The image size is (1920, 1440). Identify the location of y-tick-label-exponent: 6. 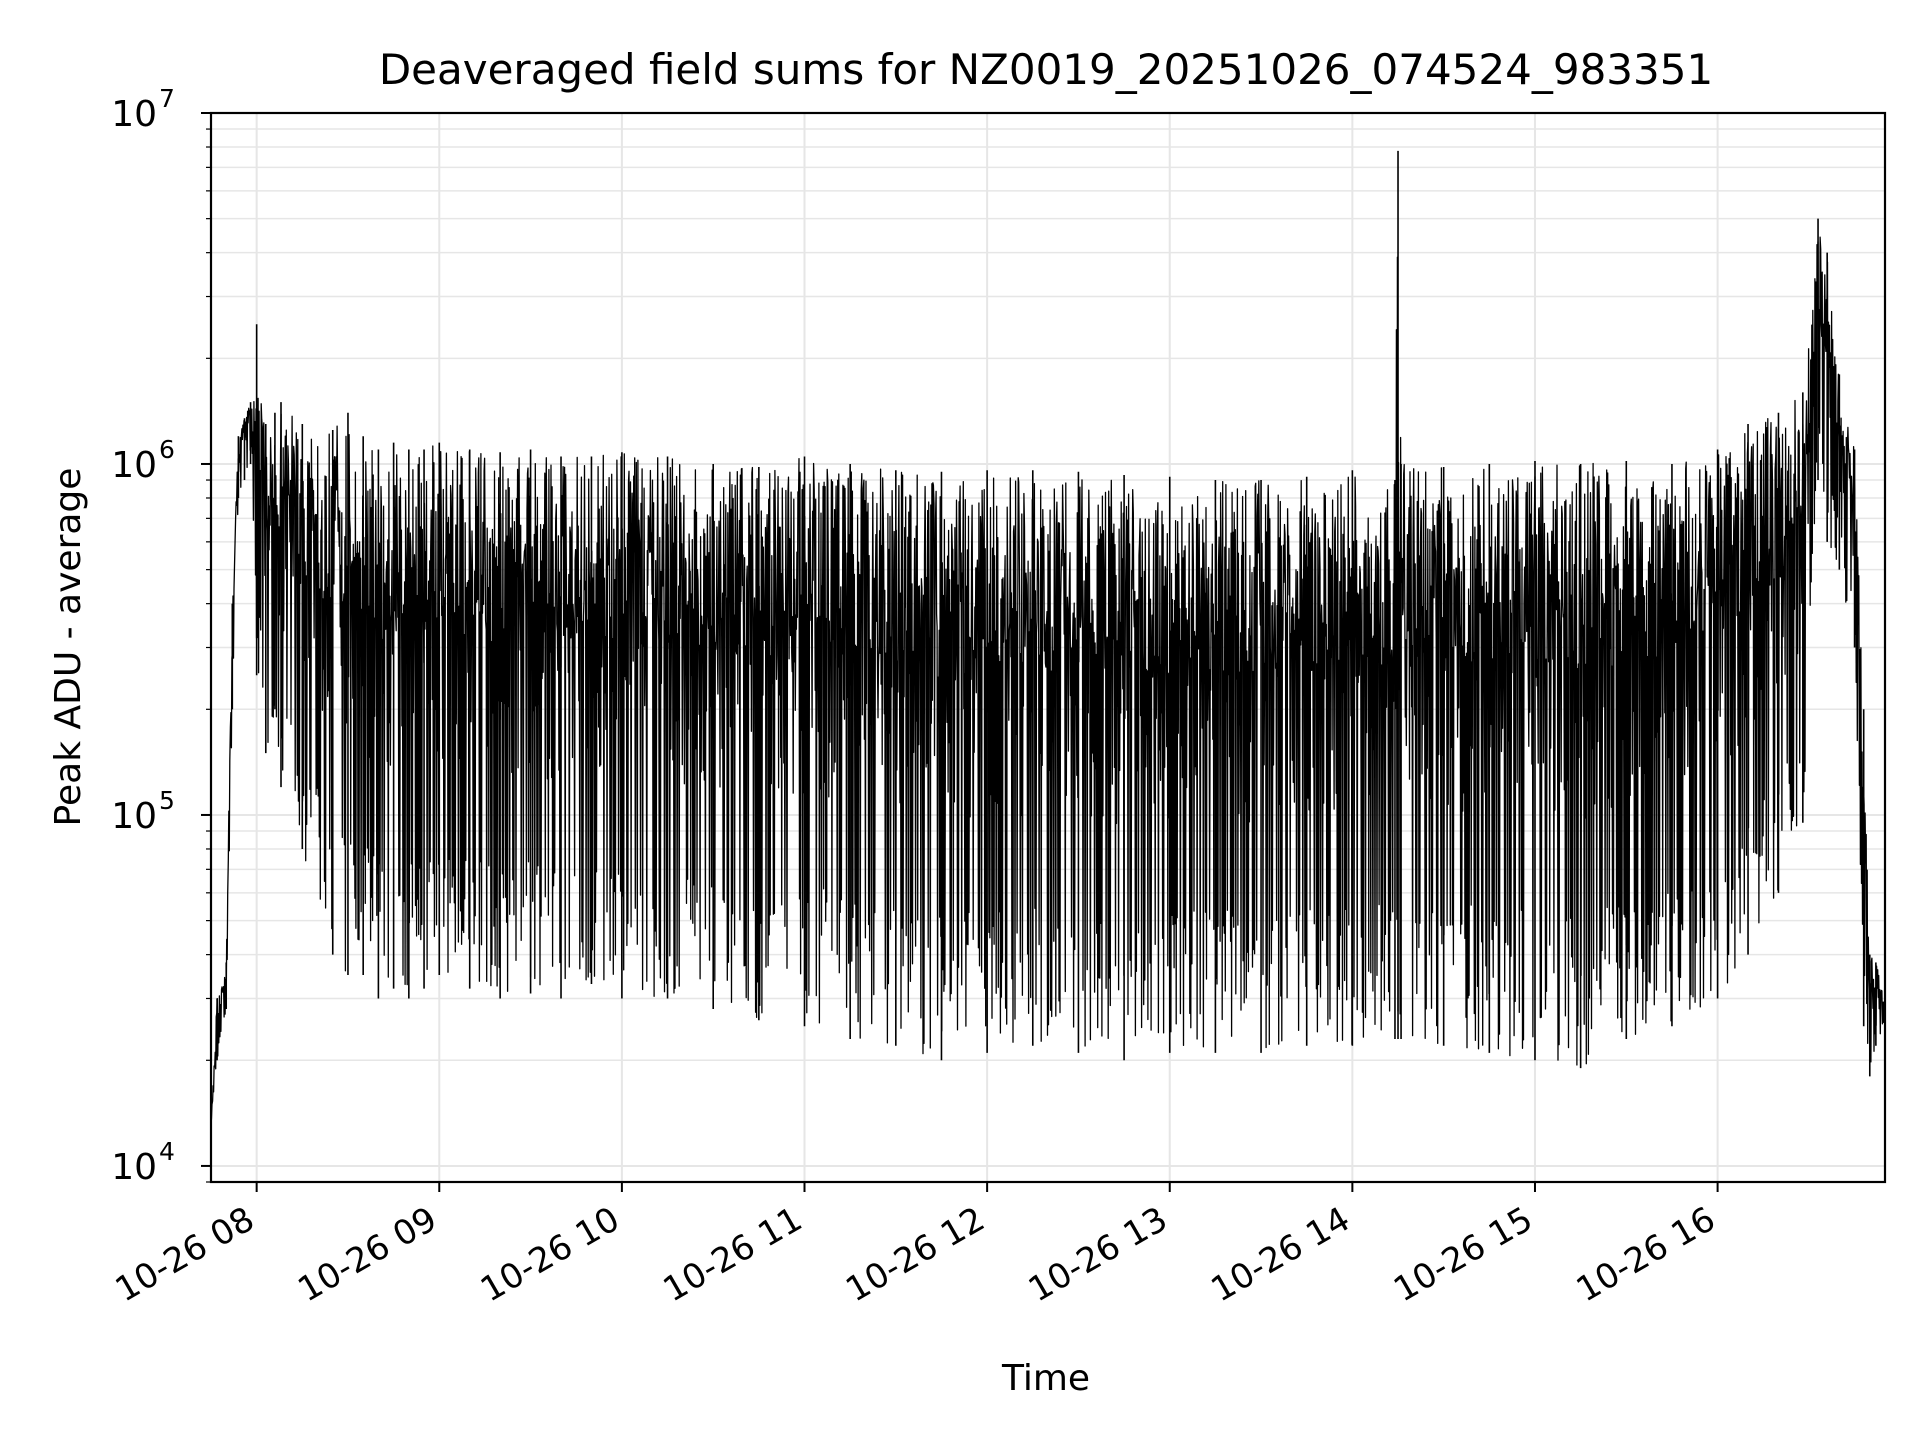
(167, 449).